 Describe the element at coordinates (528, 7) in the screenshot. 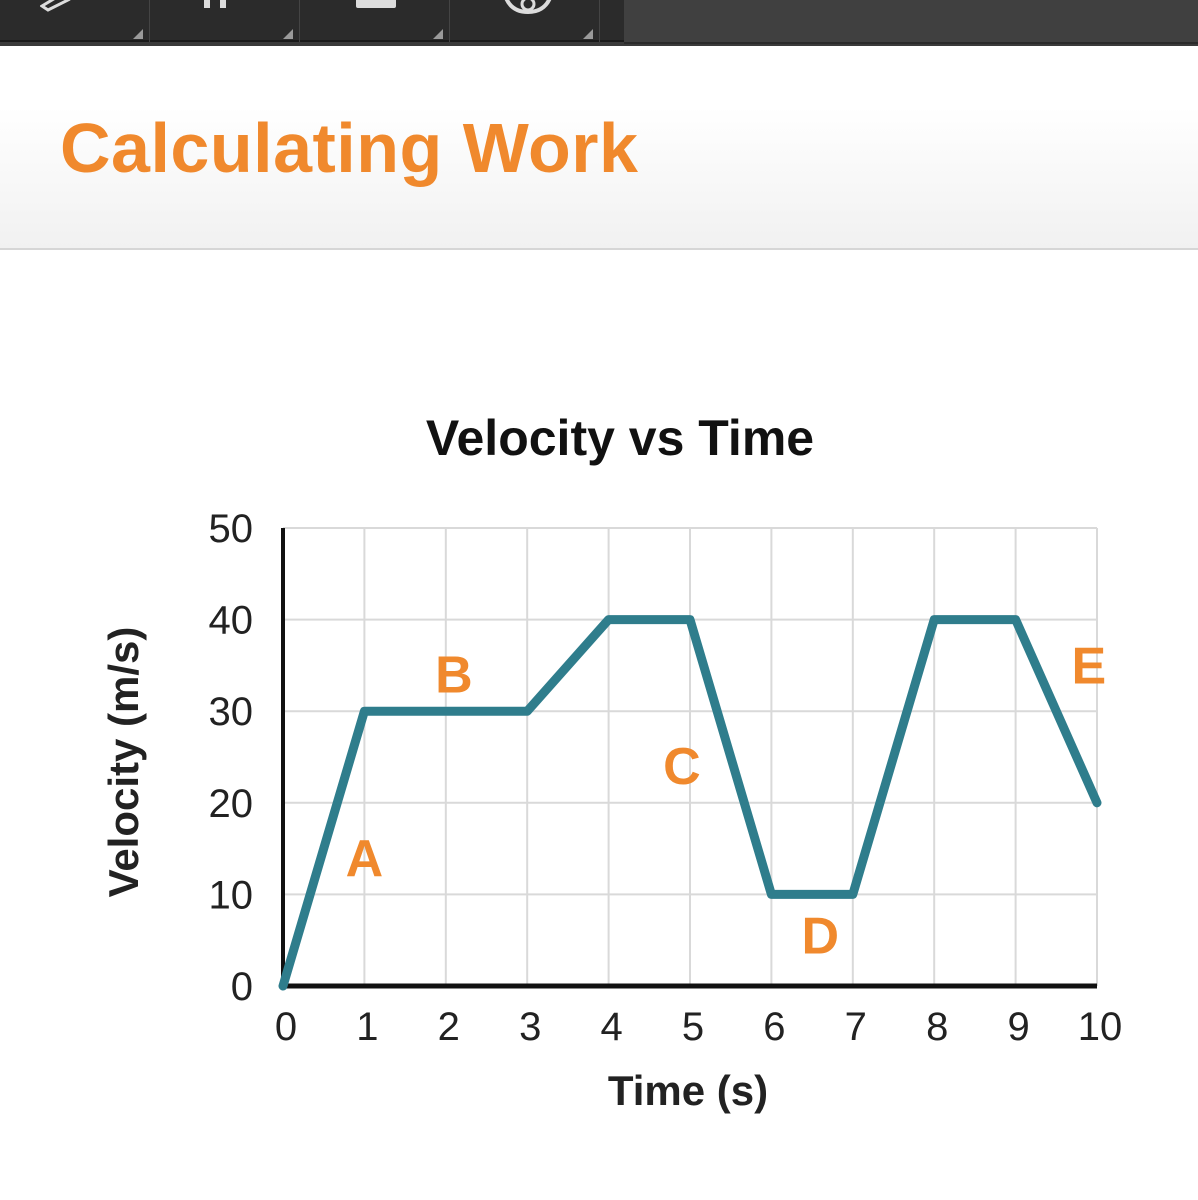

I see `settings-icon` at that location.